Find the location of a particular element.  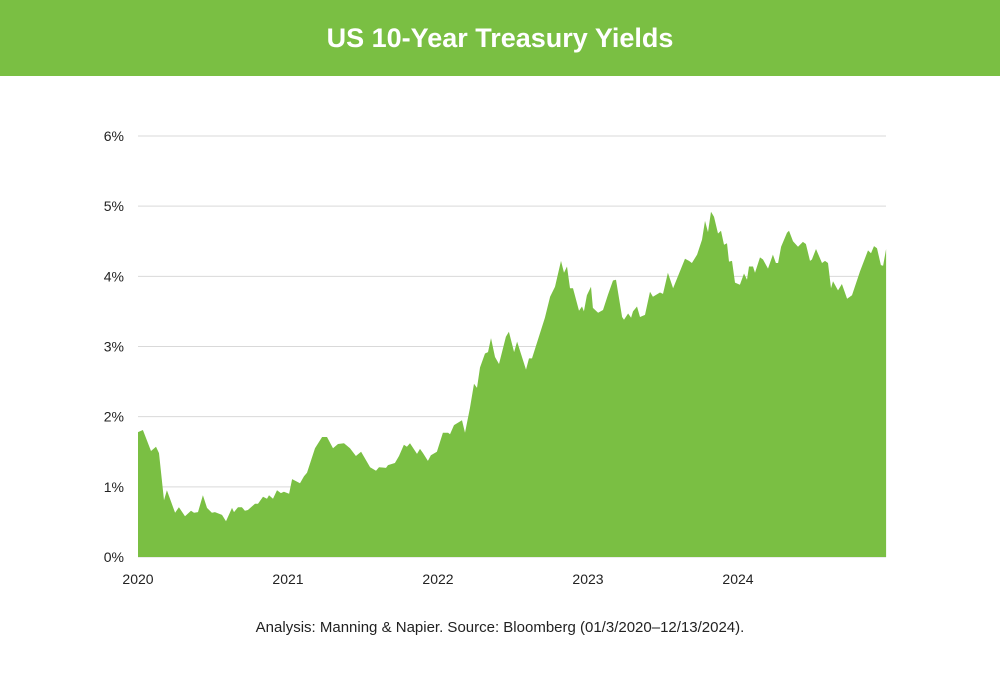

y-tick-label: 0% is located at coordinates (114, 557).